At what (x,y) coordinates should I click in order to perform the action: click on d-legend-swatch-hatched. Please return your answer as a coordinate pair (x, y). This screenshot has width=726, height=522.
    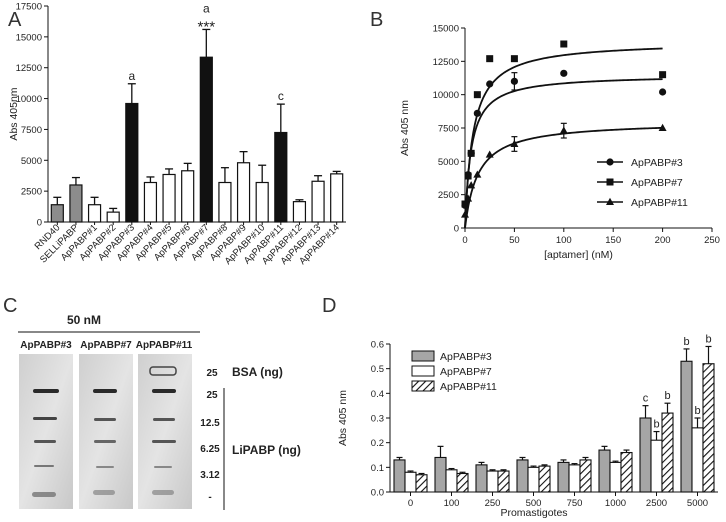
    Looking at the image, I should click on (423, 386).